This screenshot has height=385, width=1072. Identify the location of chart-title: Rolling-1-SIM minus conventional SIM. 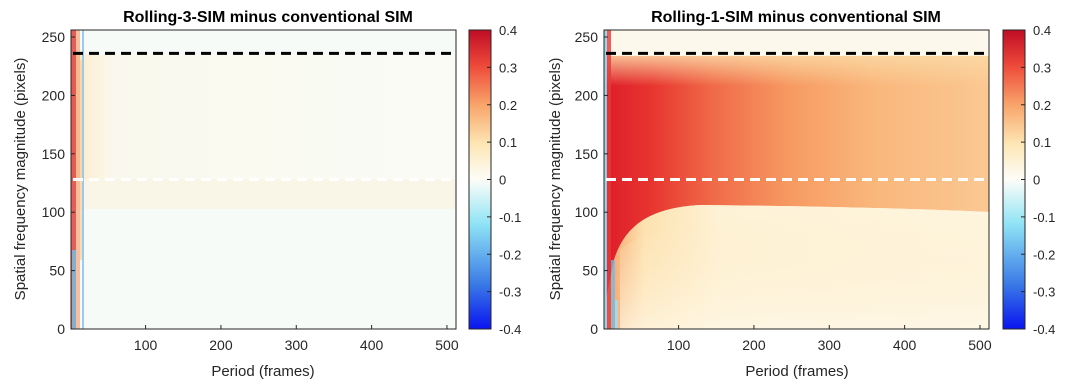
(796, 17).